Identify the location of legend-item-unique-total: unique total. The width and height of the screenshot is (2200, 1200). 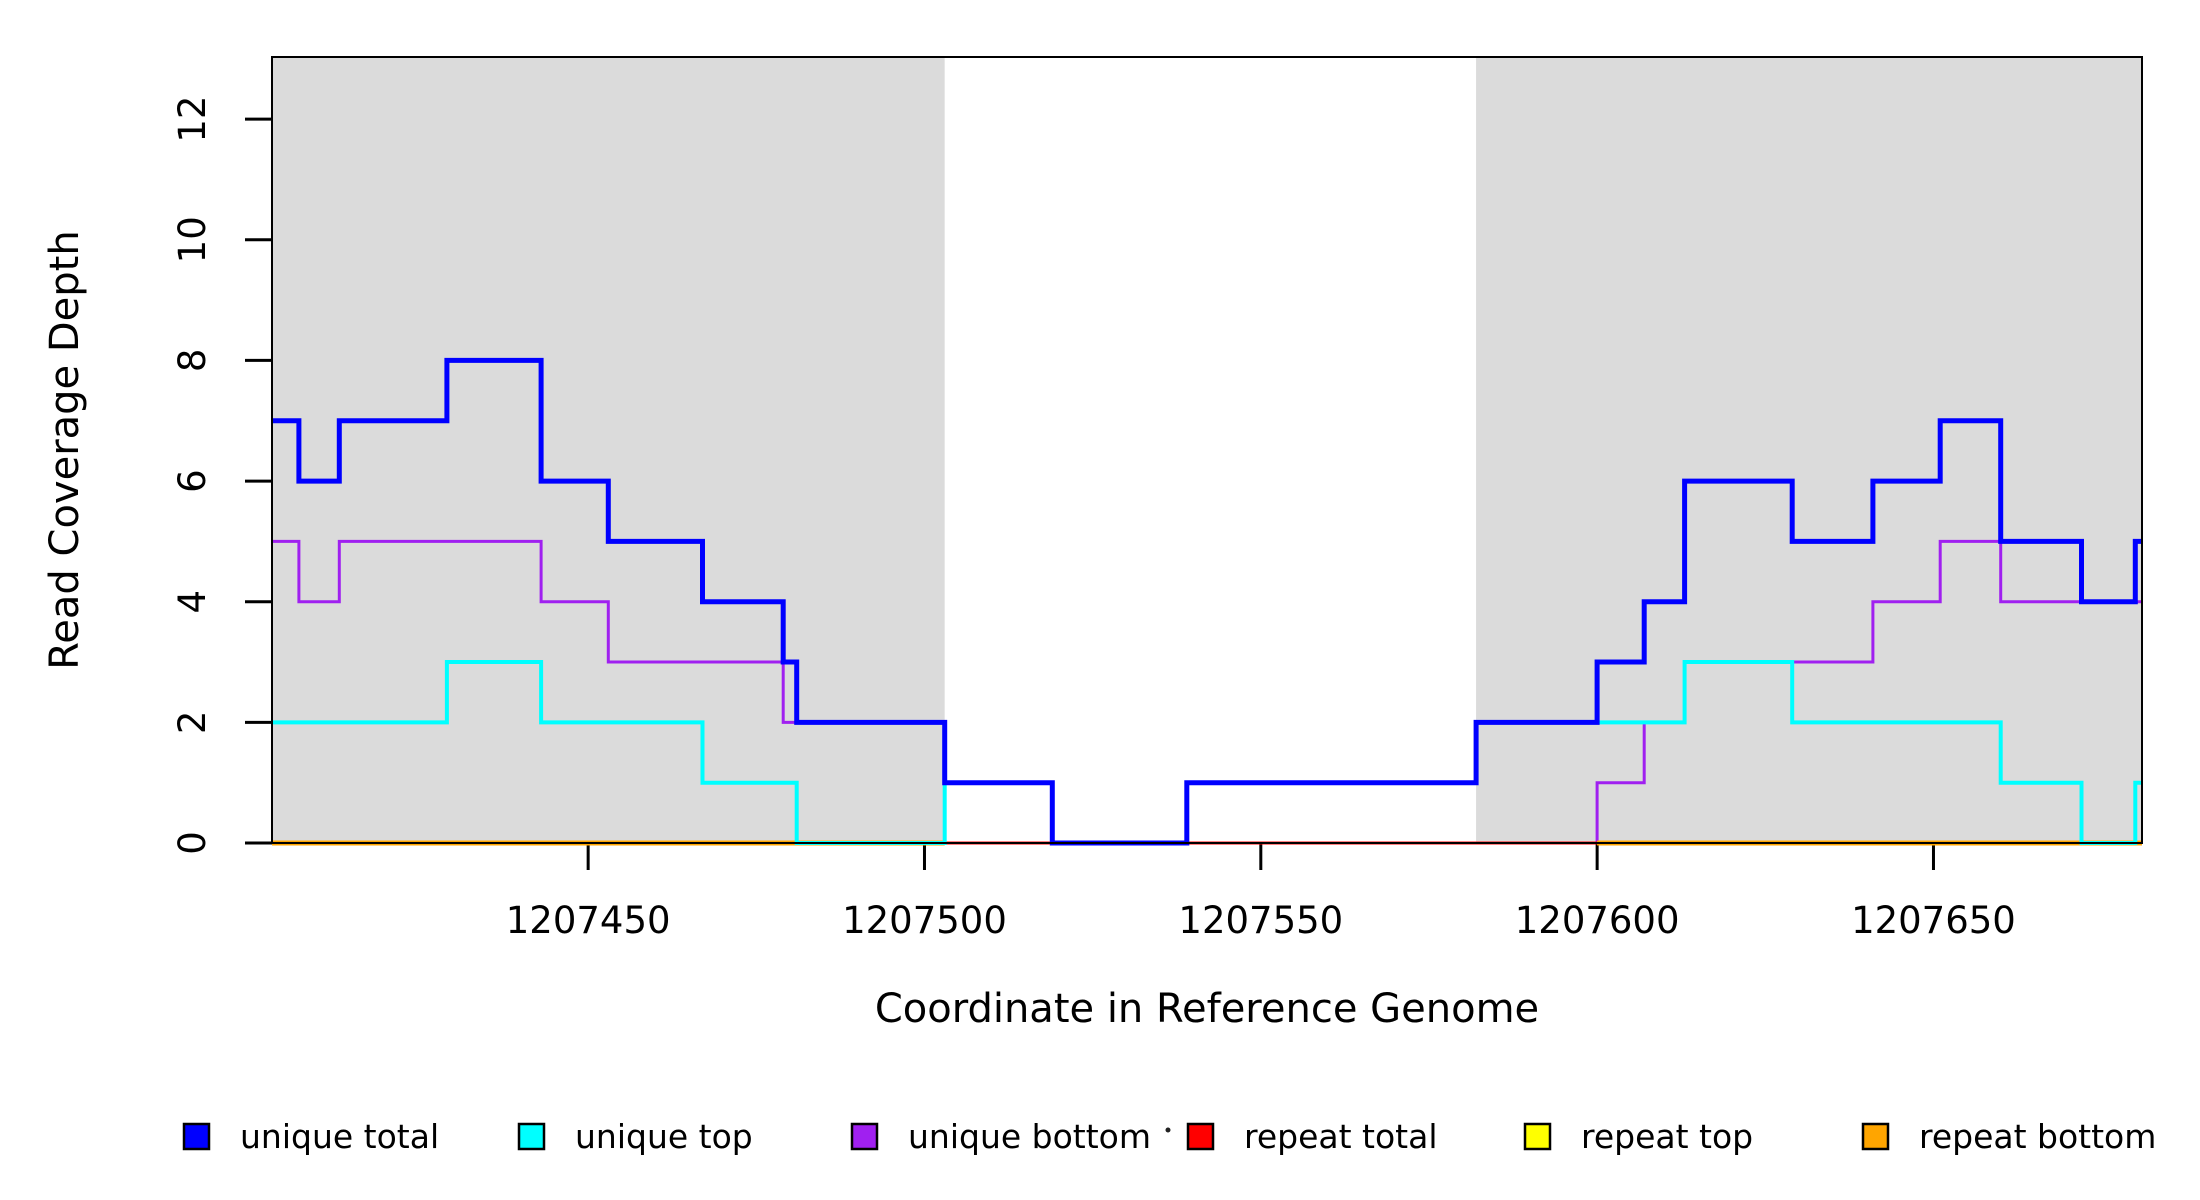
(310, 1136).